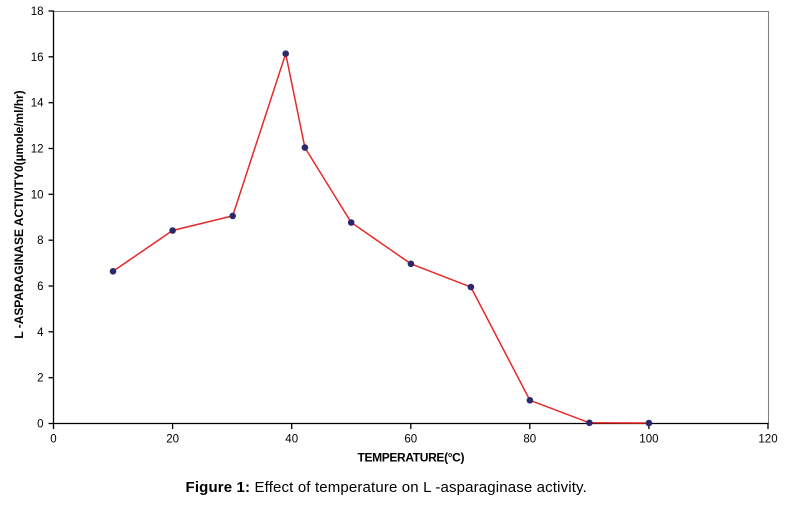 The height and width of the screenshot is (505, 793). Describe the element at coordinates (40, 379) in the screenshot. I see `svg-text: 2` at that location.